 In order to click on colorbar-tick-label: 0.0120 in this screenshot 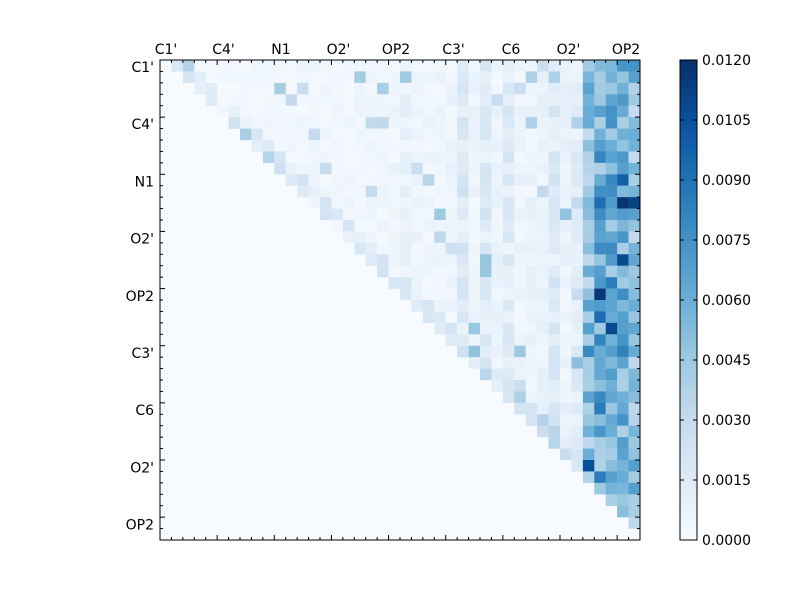, I will do `click(726, 61)`.